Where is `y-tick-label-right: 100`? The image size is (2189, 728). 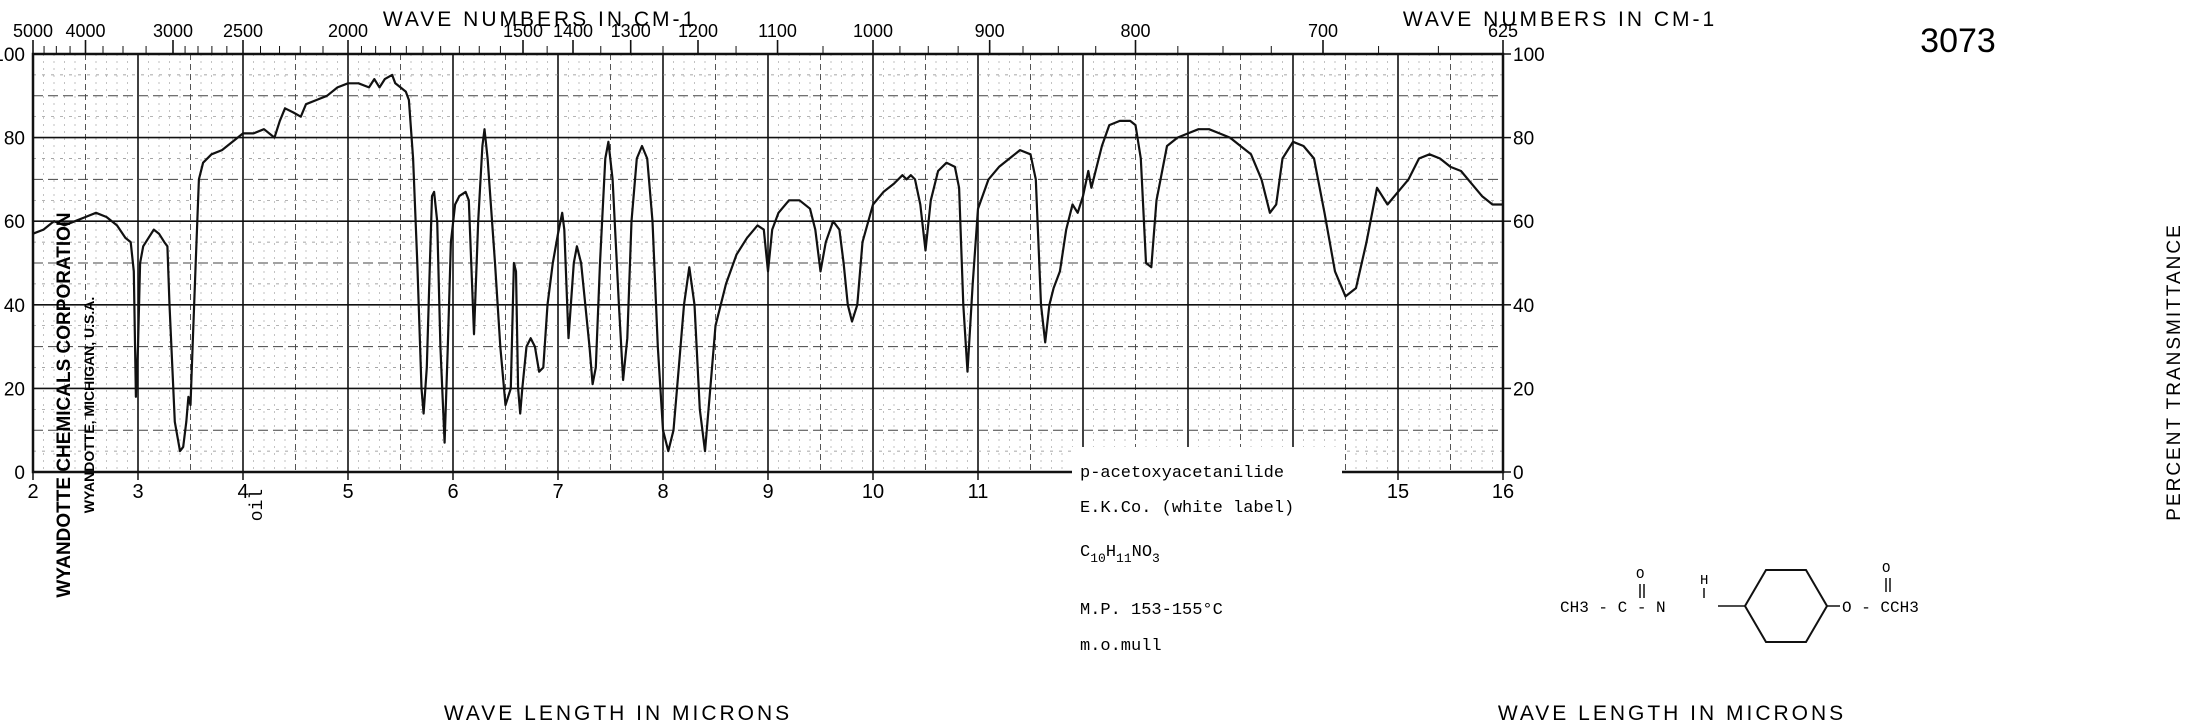 y-tick-label-right: 100 is located at coordinates (1529, 55).